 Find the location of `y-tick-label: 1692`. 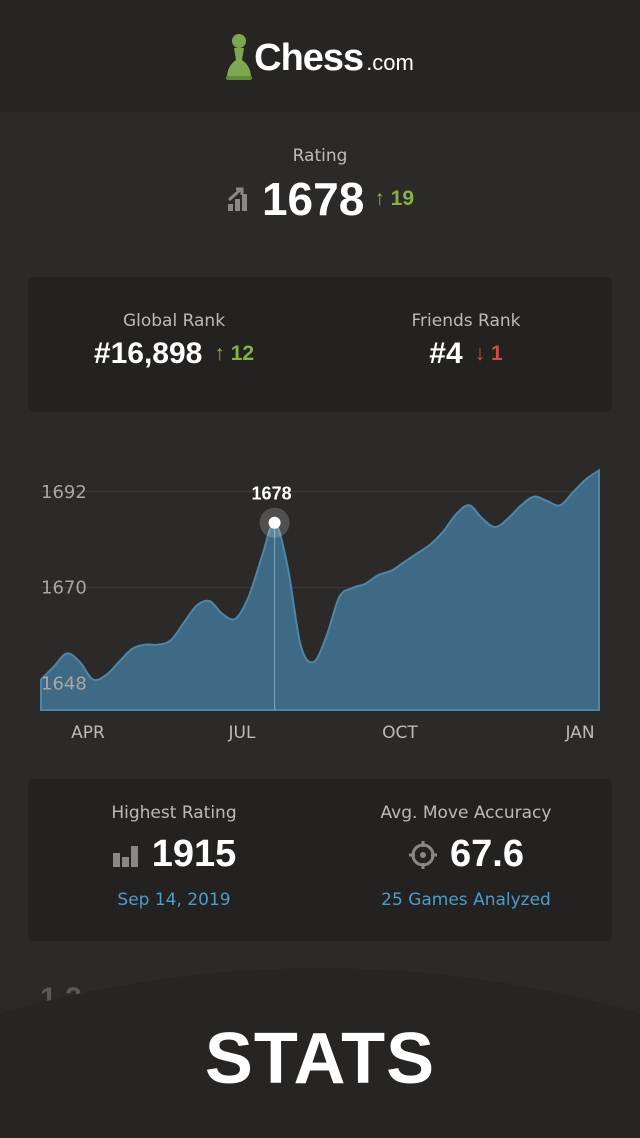

y-tick-label: 1692 is located at coordinates (64, 492).